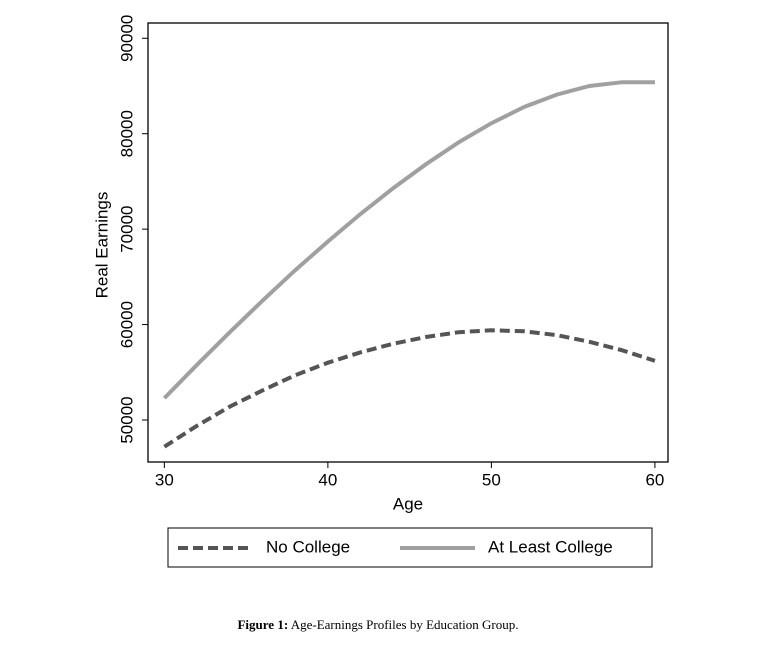  I want to click on series-line, so click(409, 388).